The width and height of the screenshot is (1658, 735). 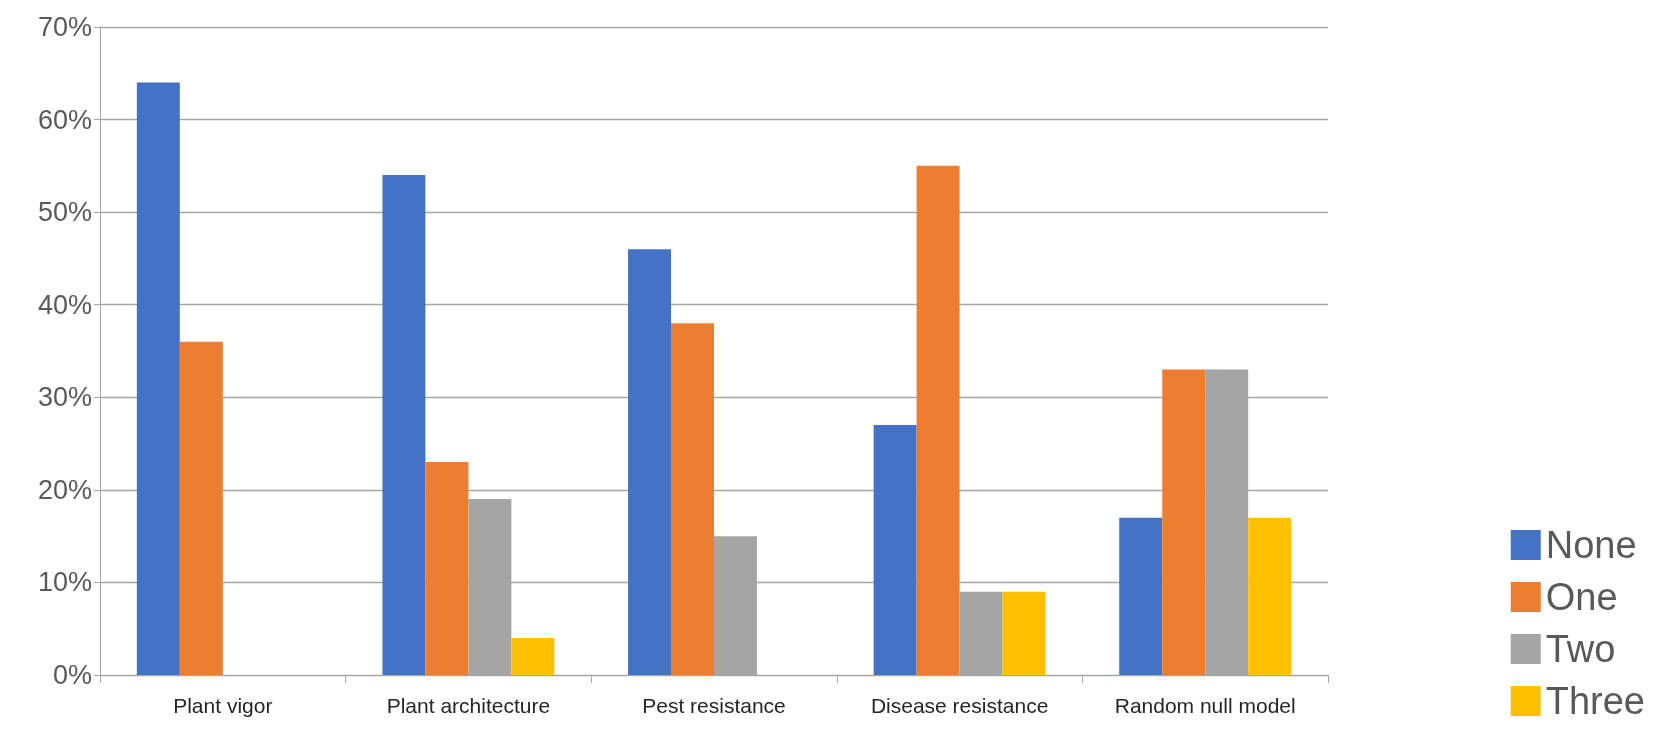 What do you see at coordinates (1595, 701) in the screenshot?
I see `legend-label: Three` at bounding box center [1595, 701].